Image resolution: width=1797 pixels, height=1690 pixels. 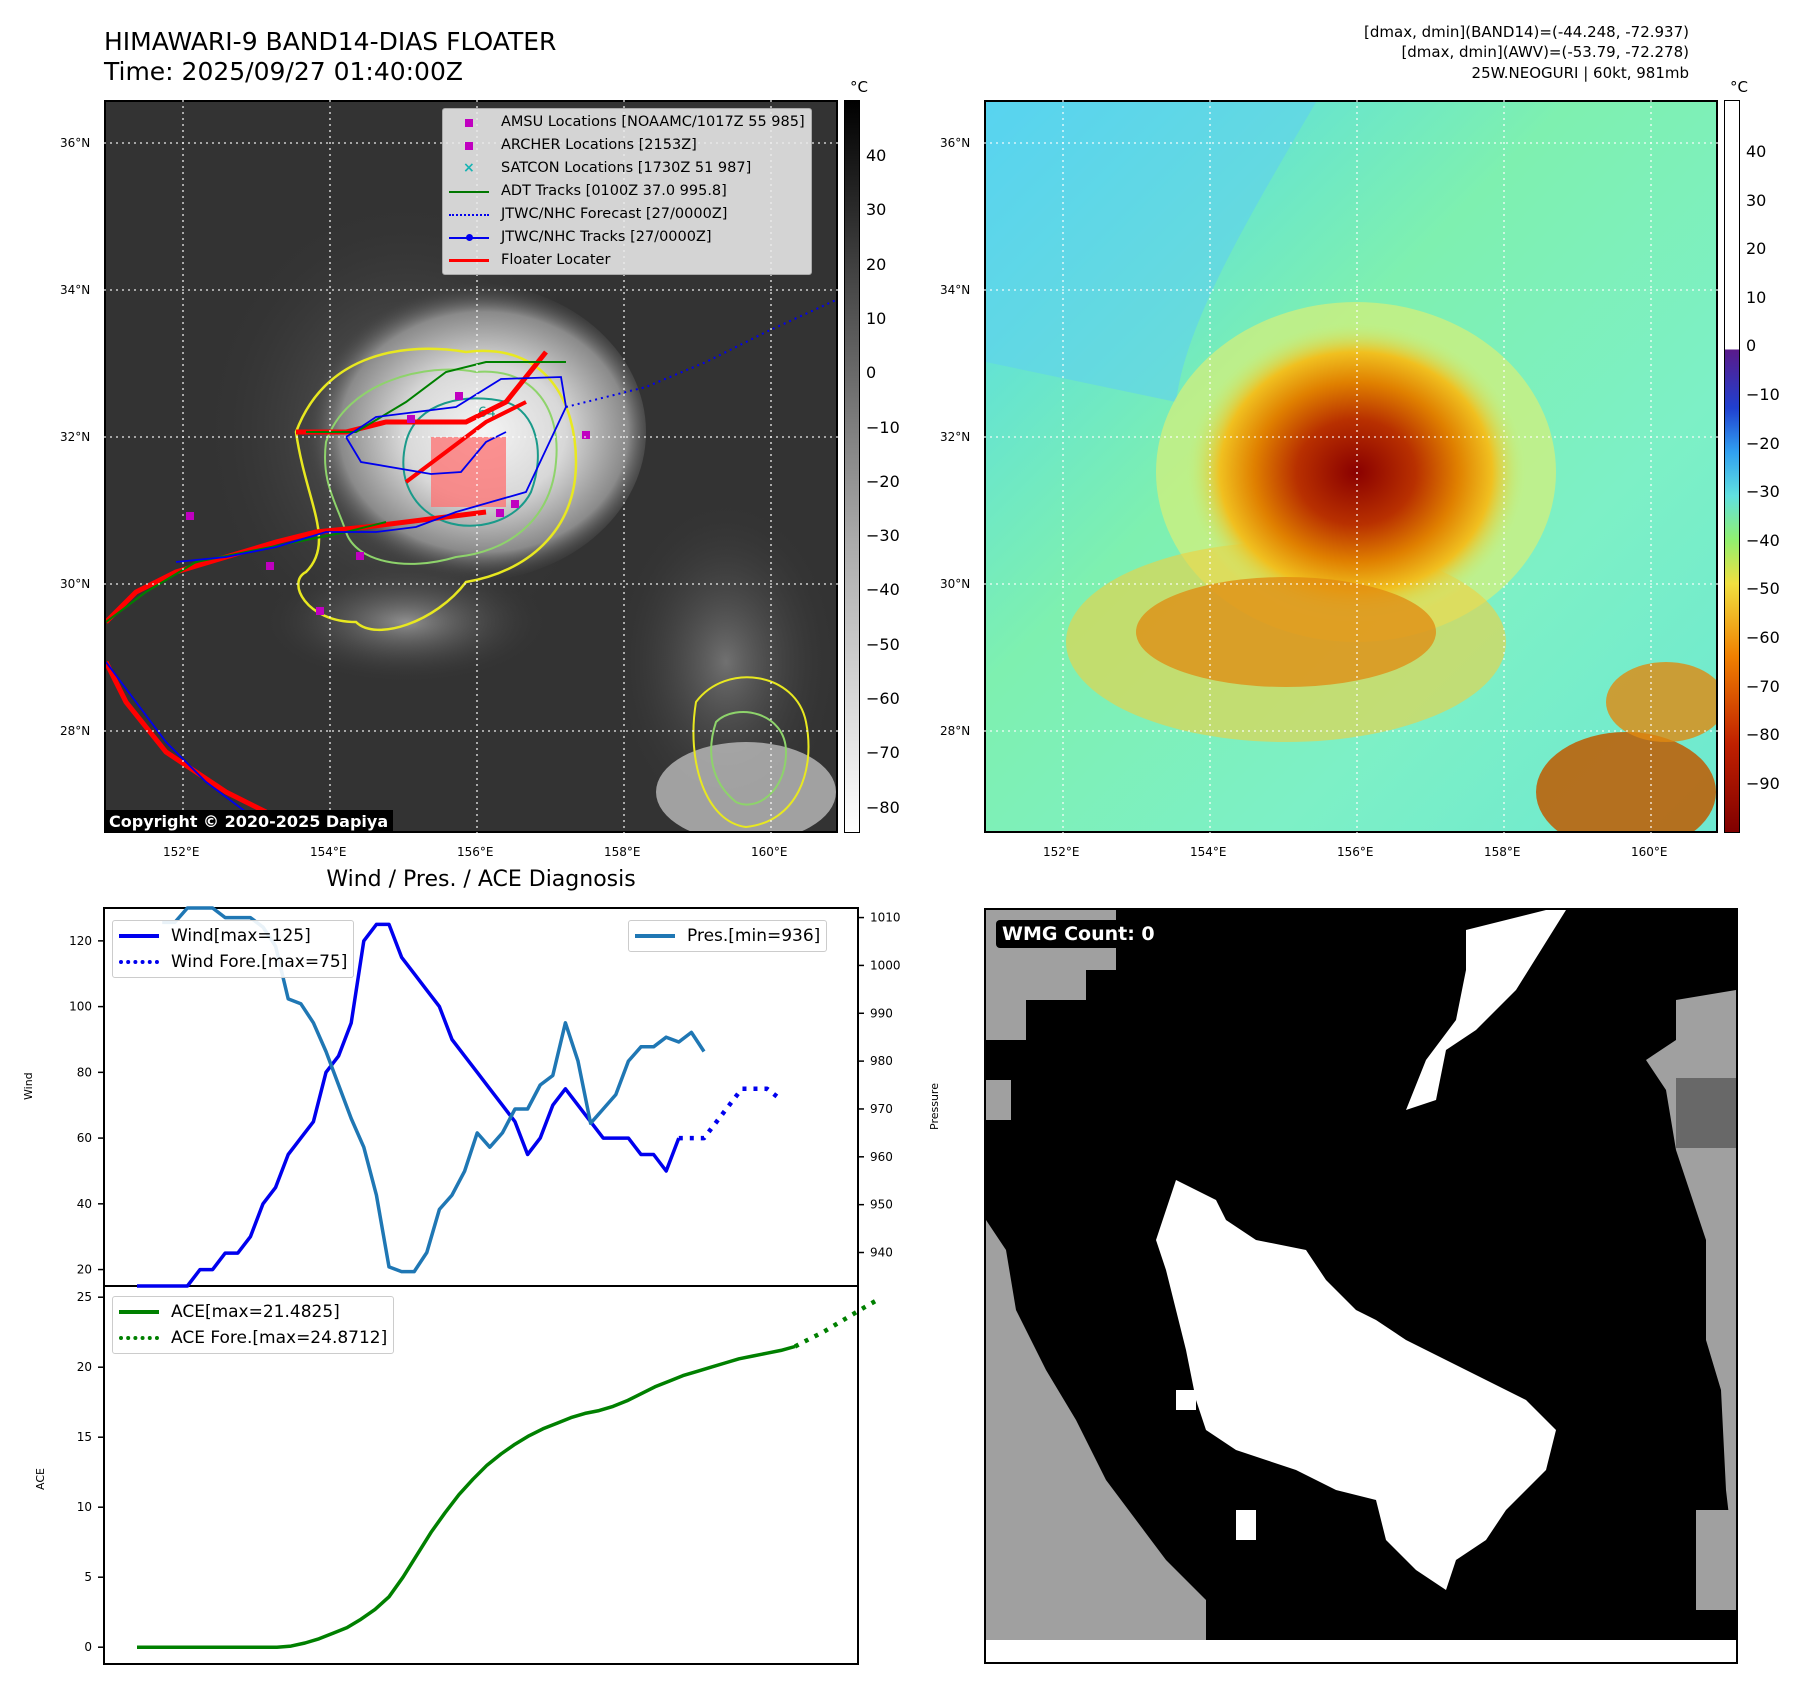 What do you see at coordinates (84, 1270) in the screenshot?
I see `wind-tick-label: 20` at bounding box center [84, 1270].